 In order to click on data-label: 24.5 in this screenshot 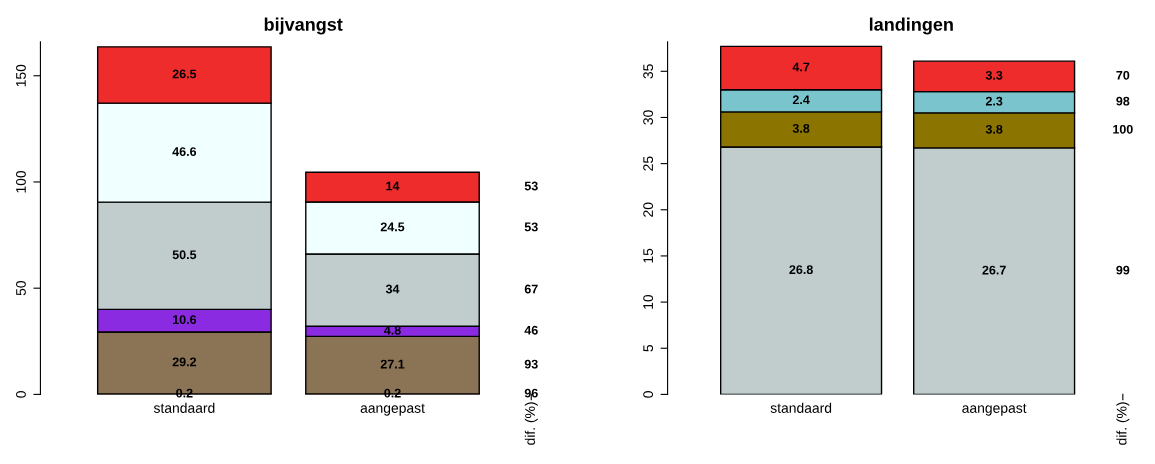, I will do `click(392, 227)`.